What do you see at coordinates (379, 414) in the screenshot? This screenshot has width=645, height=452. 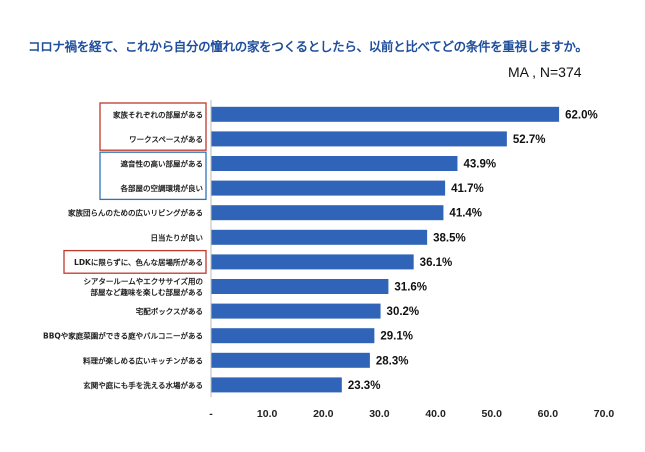 I see `x-tick-label: 30.0` at bounding box center [379, 414].